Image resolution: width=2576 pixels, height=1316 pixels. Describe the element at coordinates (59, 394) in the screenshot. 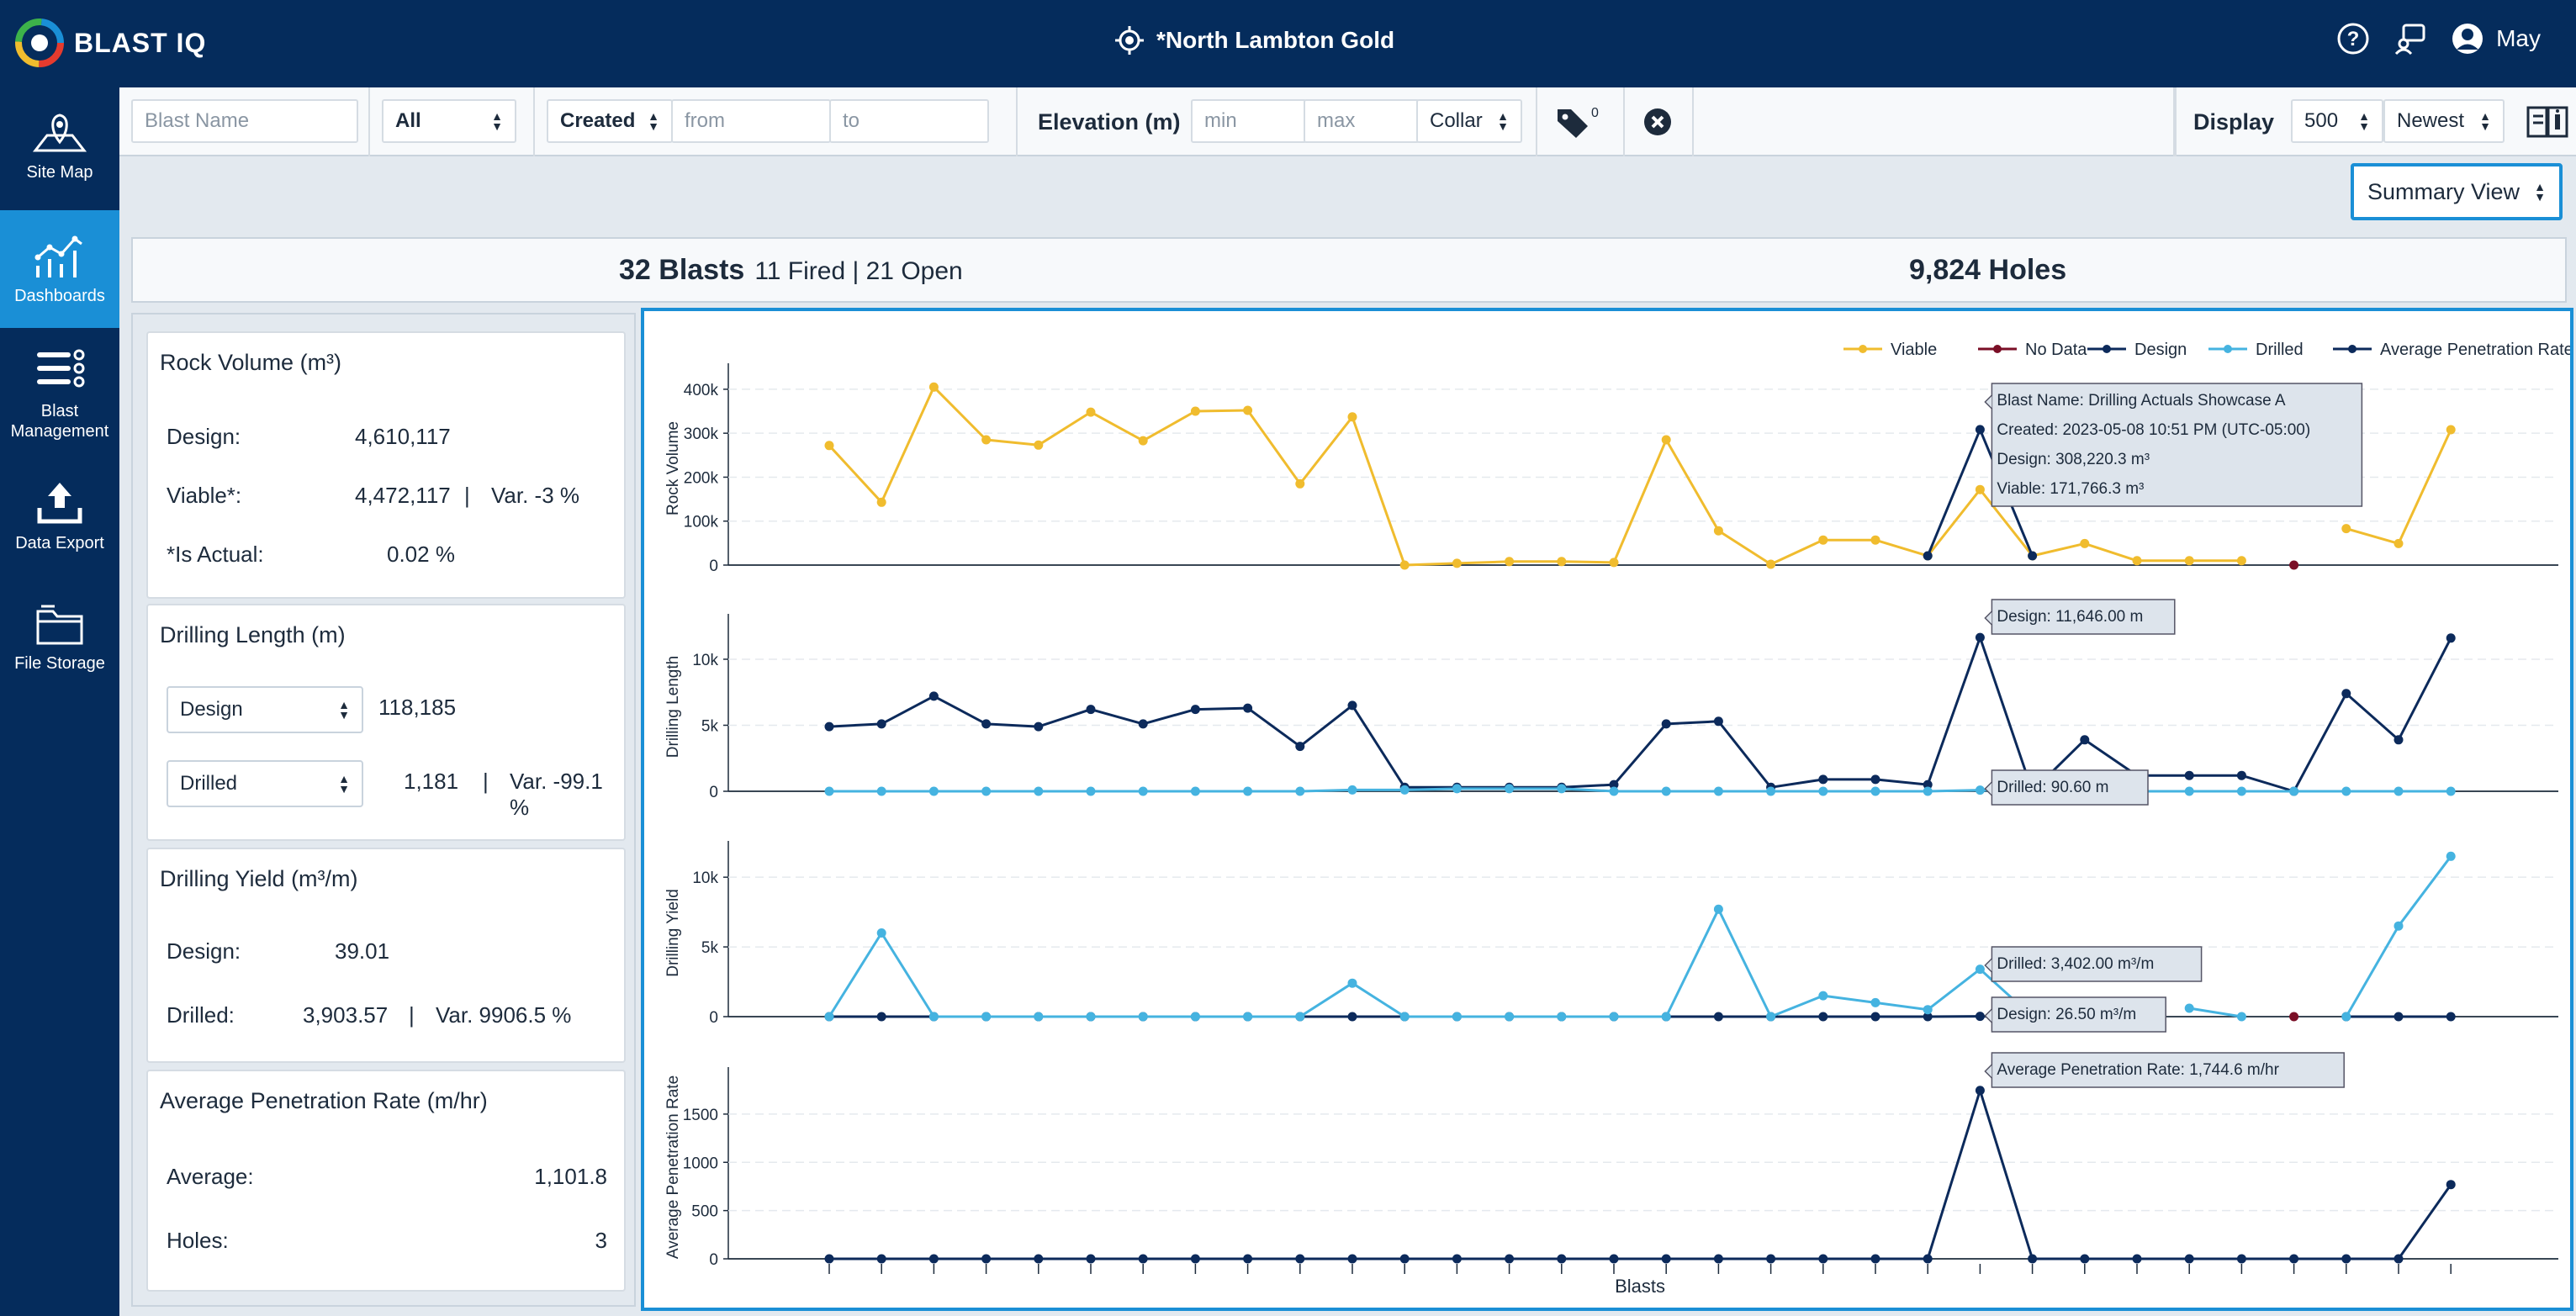

I see `sidebar-item-blast-management: Blast Management` at that location.